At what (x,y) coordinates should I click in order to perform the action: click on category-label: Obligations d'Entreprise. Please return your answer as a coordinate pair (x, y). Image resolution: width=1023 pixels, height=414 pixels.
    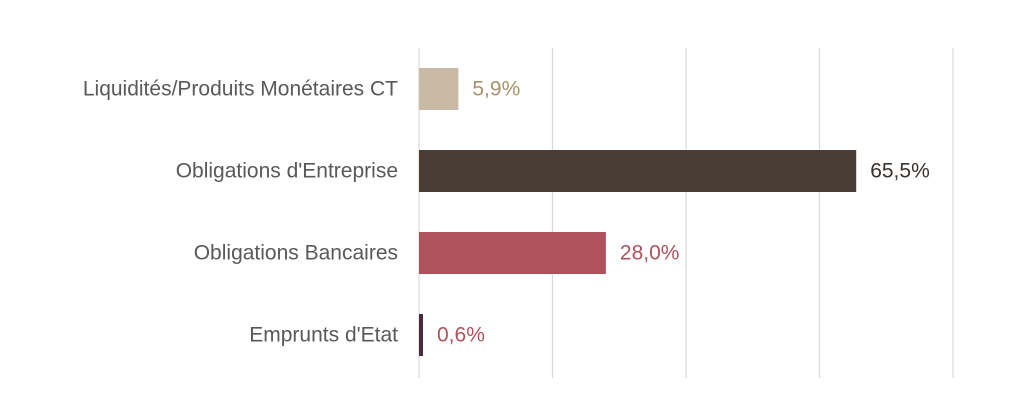
    Looking at the image, I should click on (287, 171).